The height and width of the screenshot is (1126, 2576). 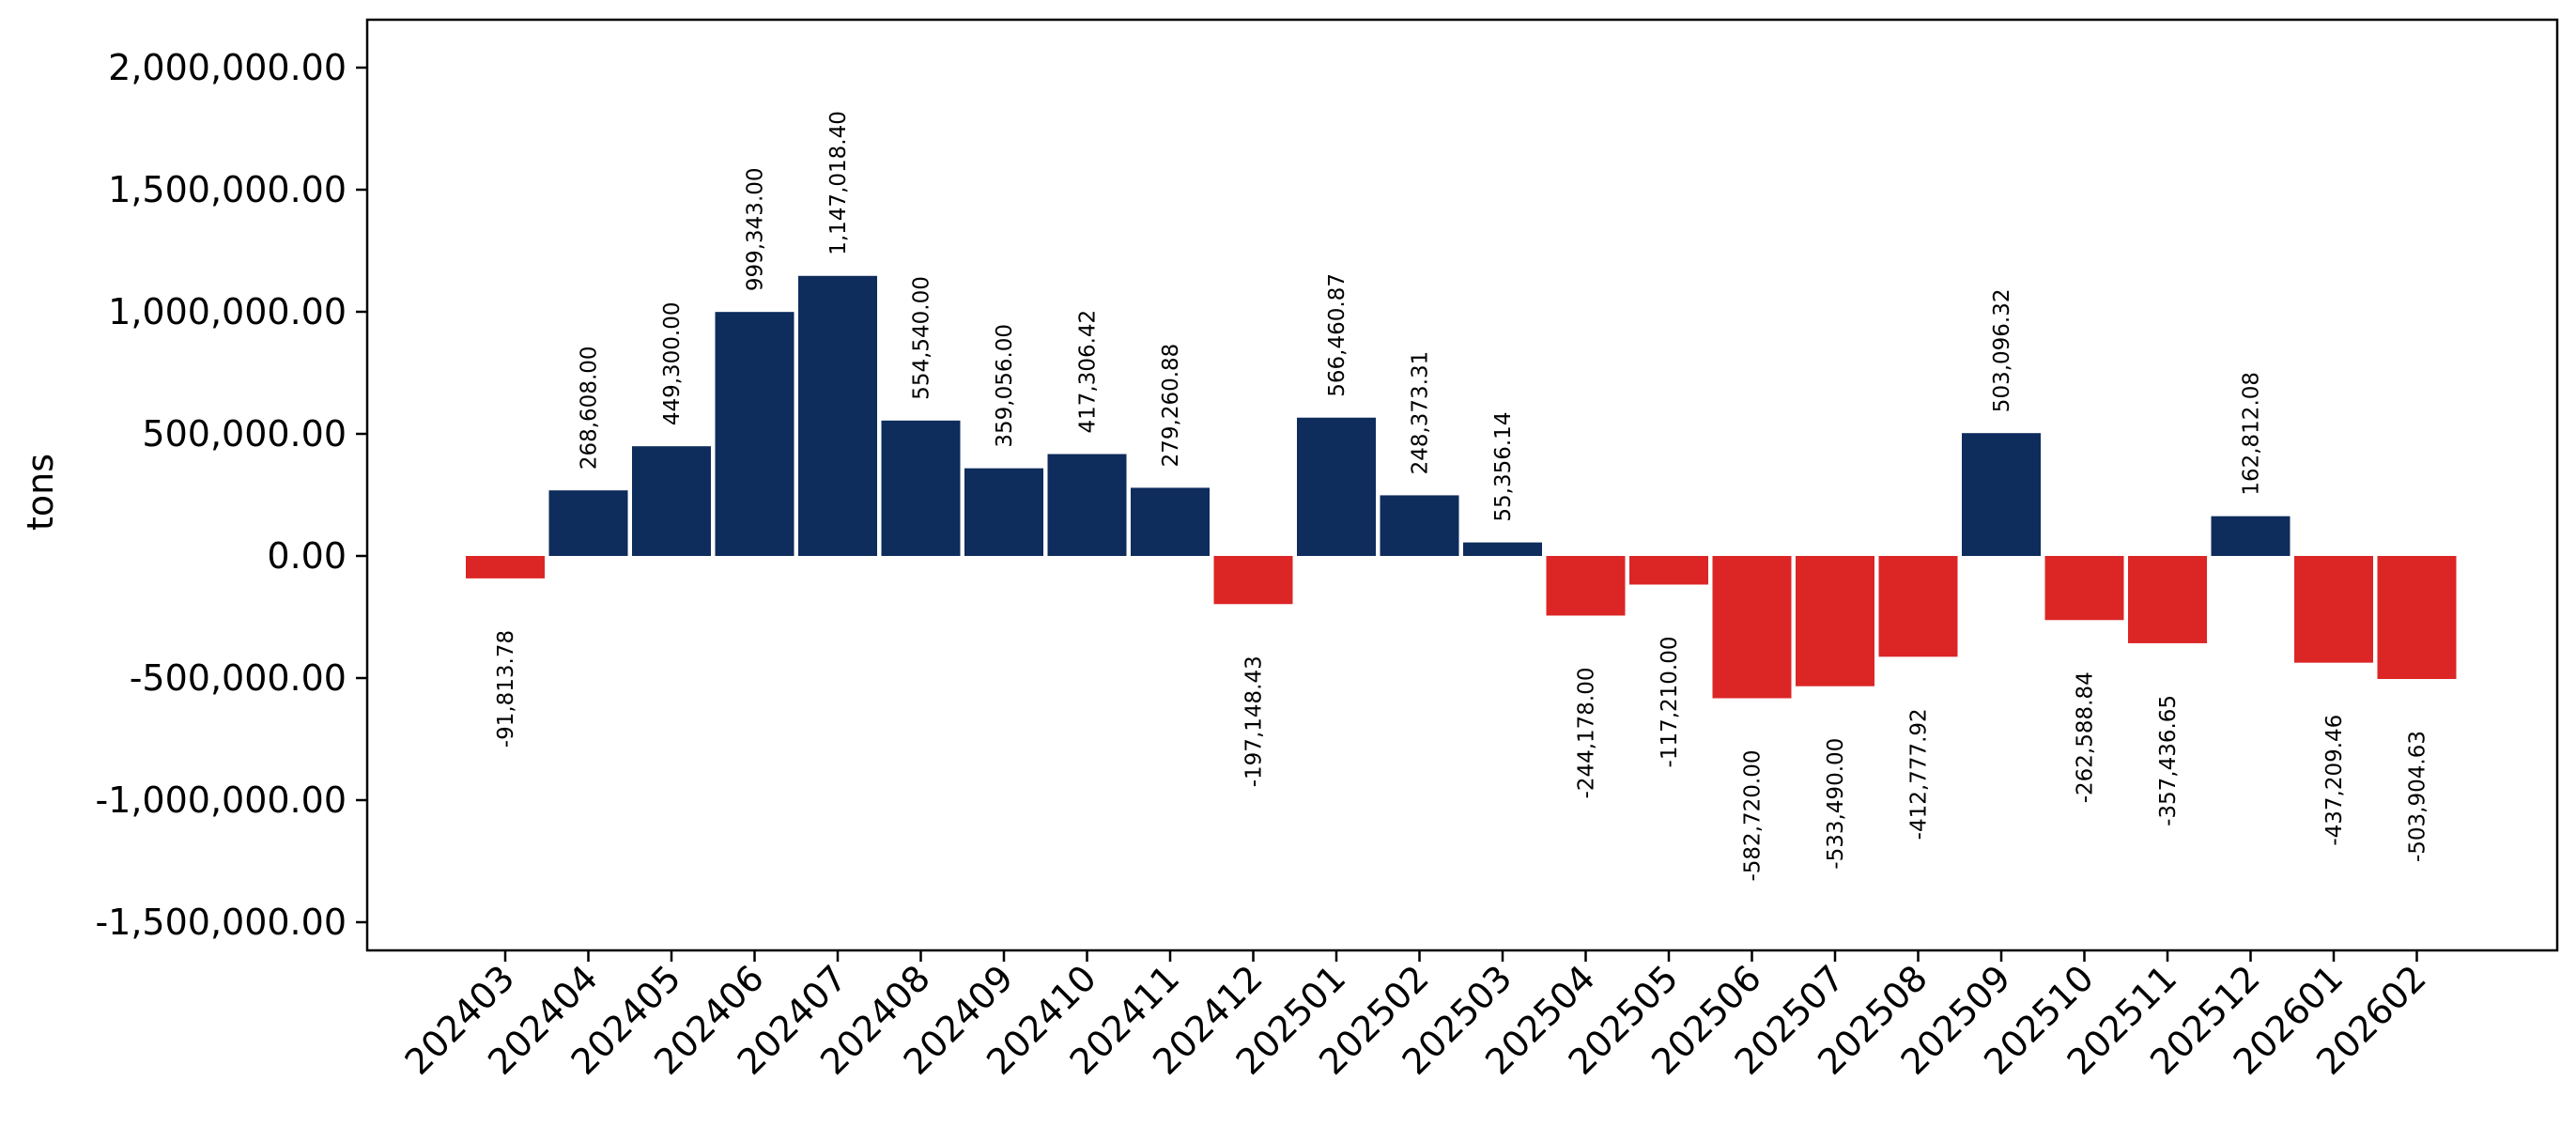 I want to click on y-tick-label: -1,000,000.00, so click(x=221, y=800).